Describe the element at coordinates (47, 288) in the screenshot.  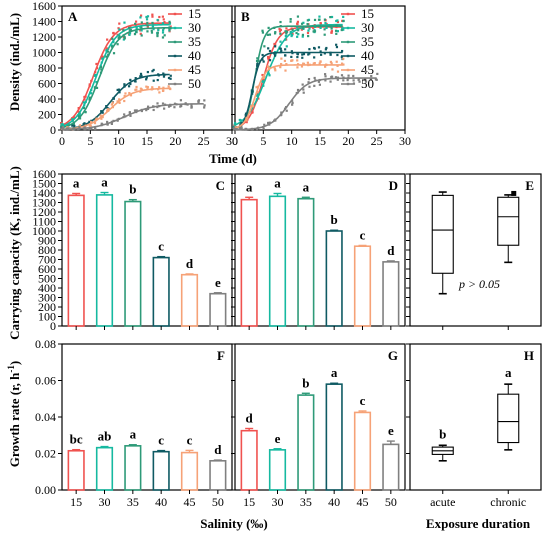
I see `y-tick-label-C-400: 400` at that location.